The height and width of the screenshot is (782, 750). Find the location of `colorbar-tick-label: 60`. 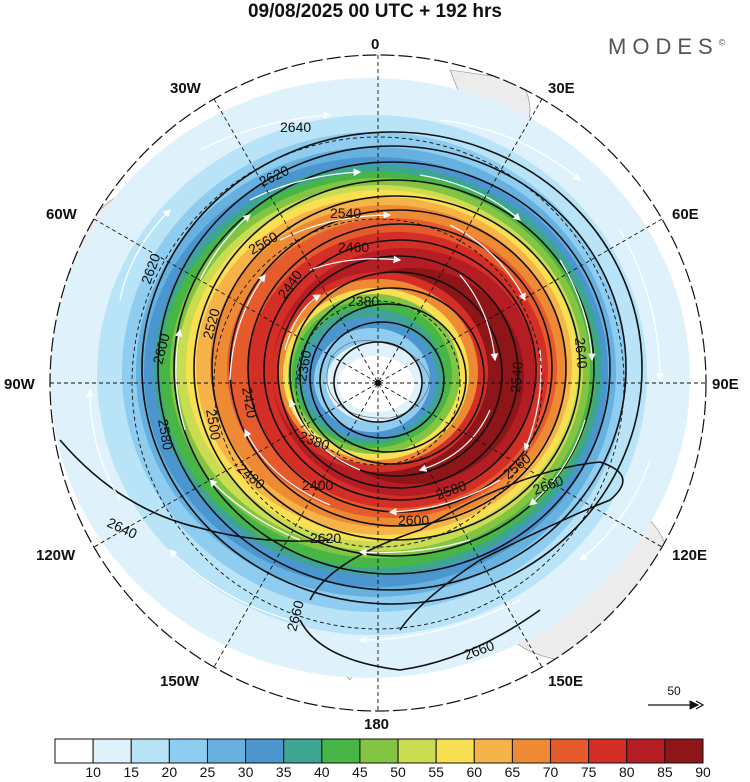

colorbar-tick-label: 60 is located at coordinates (474, 772).